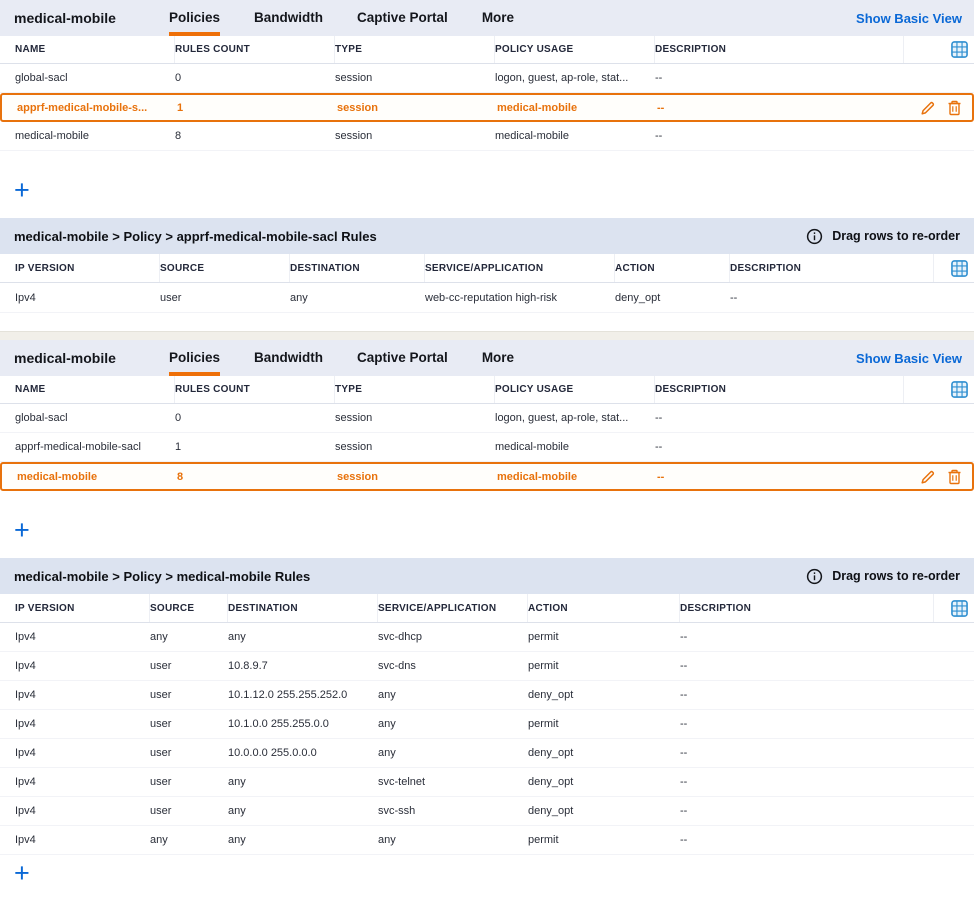 The height and width of the screenshot is (898, 974). Describe the element at coordinates (604, 608) in the screenshot. I see `col-action: ACTION` at that location.